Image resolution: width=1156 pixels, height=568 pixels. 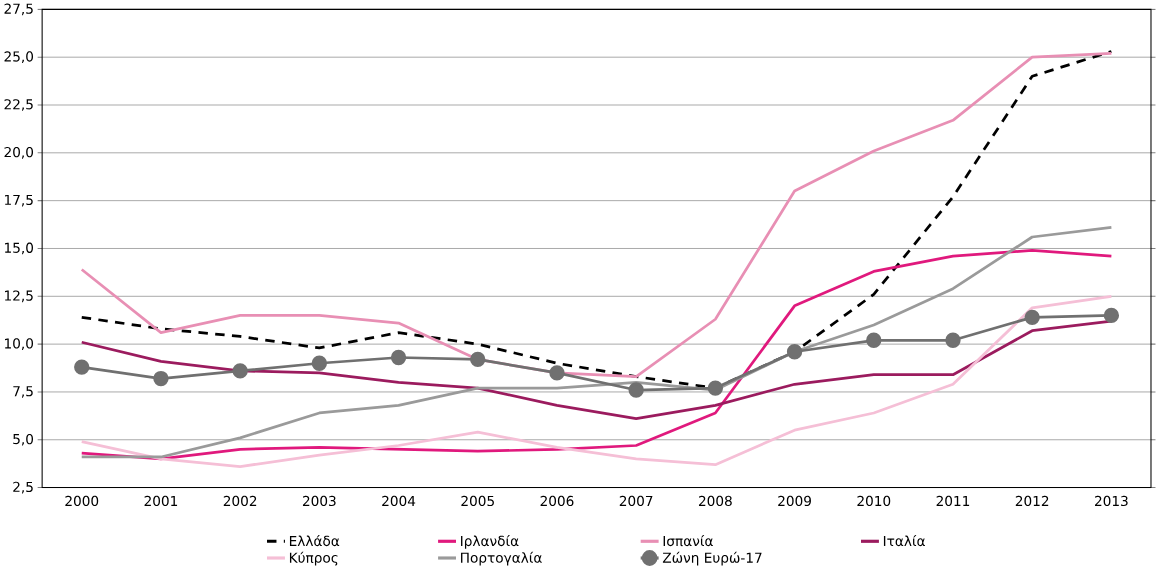 What do you see at coordinates (19, 344) in the screenshot?
I see `y-tick-label: 10,0` at bounding box center [19, 344].